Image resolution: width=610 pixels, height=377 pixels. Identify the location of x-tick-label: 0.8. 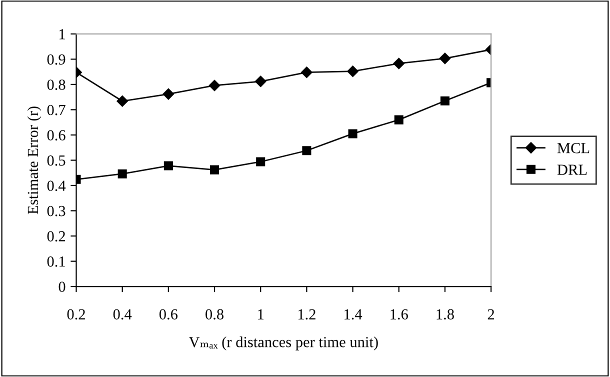
(215, 314).